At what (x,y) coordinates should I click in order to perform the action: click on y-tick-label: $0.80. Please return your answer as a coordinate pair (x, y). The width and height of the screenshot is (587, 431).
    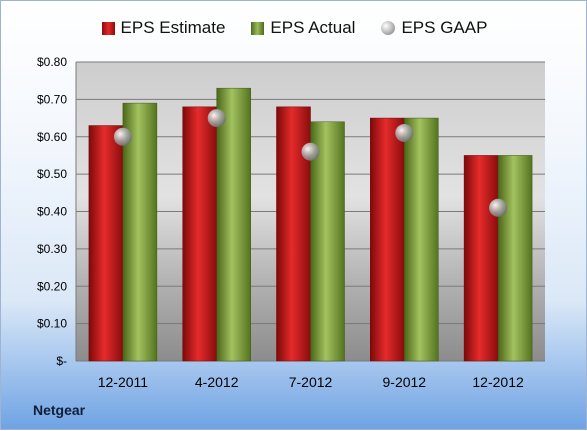
    Looking at the image, I should click on (52, 62).